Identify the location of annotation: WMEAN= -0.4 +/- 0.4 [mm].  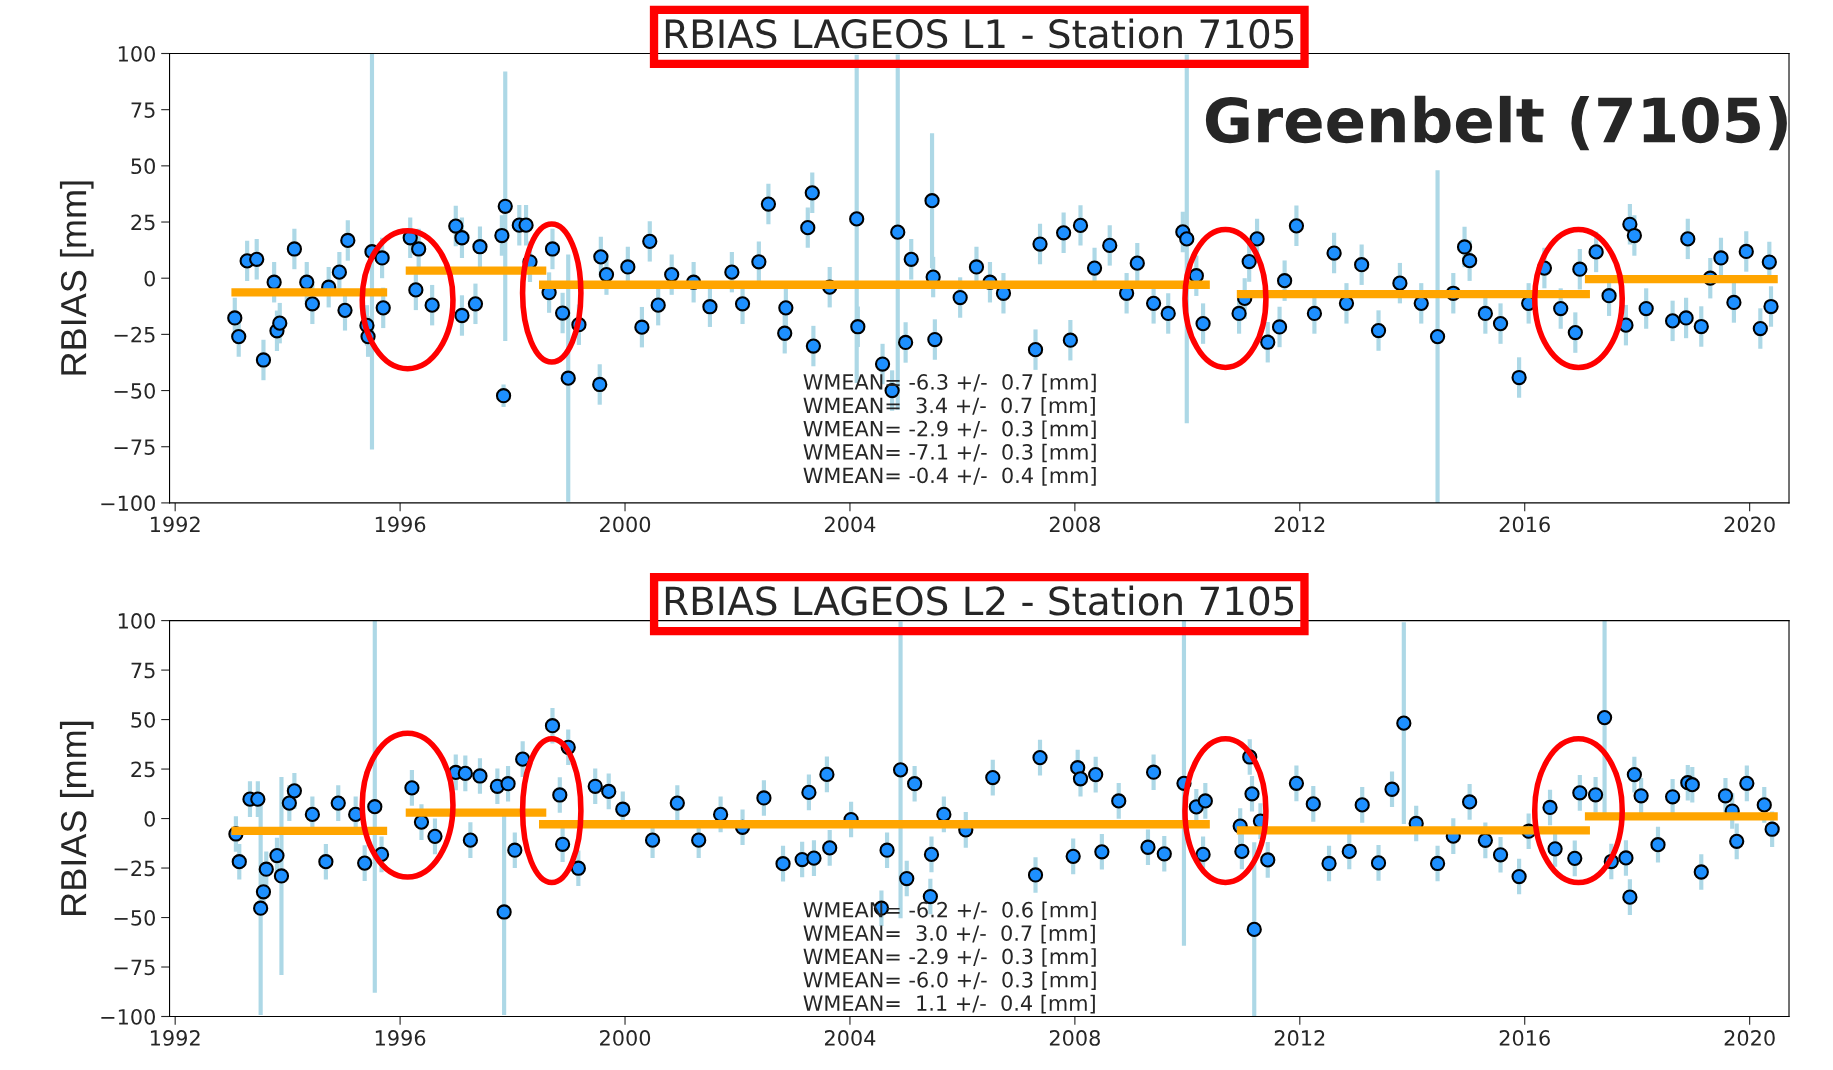
(949, 476).